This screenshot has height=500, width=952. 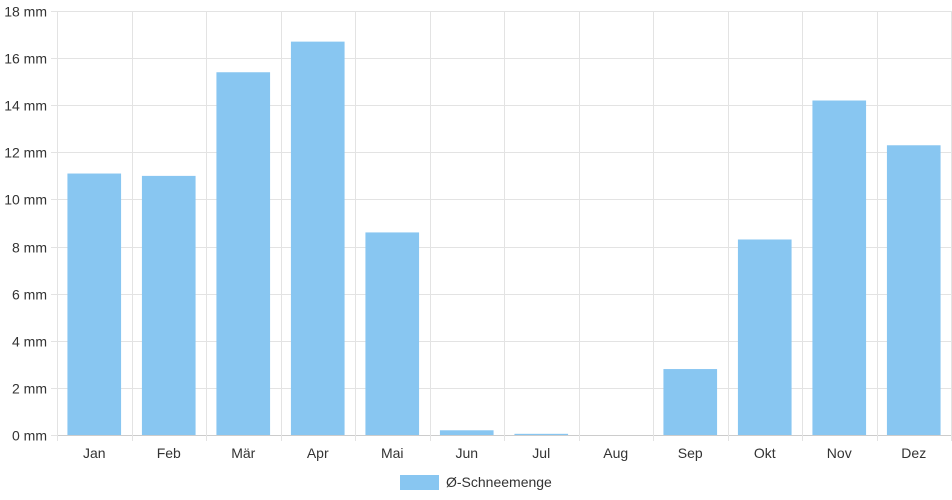 What do you see at coordinates (25, 59) in the screenshot?
I see `y-tick-label: 16 mm` at bounding box center [25, 59].